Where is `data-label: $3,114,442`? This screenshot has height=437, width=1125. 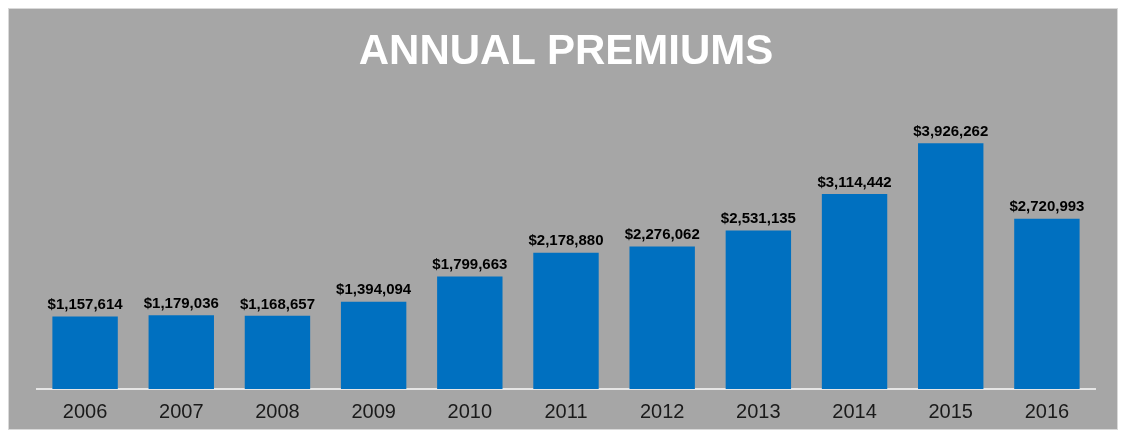 data-label: $3,114,442 is located at coordinates (854, 181).